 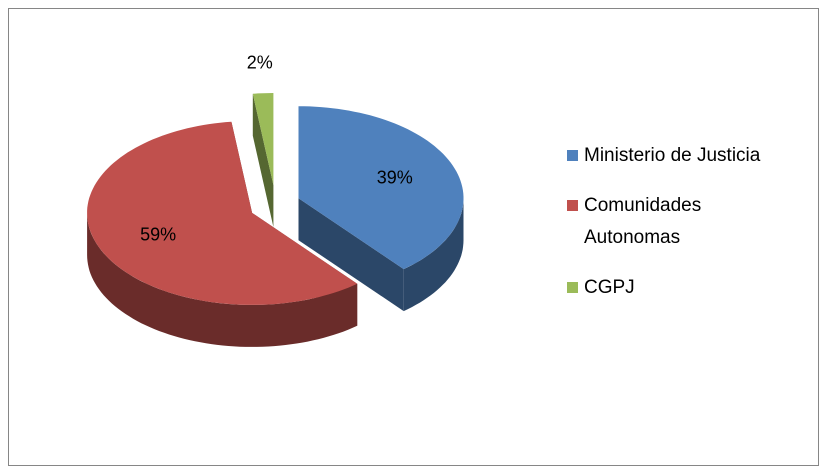 I want to click on legend-item: Comunidades Autonomas, so click(x=687, y=222).